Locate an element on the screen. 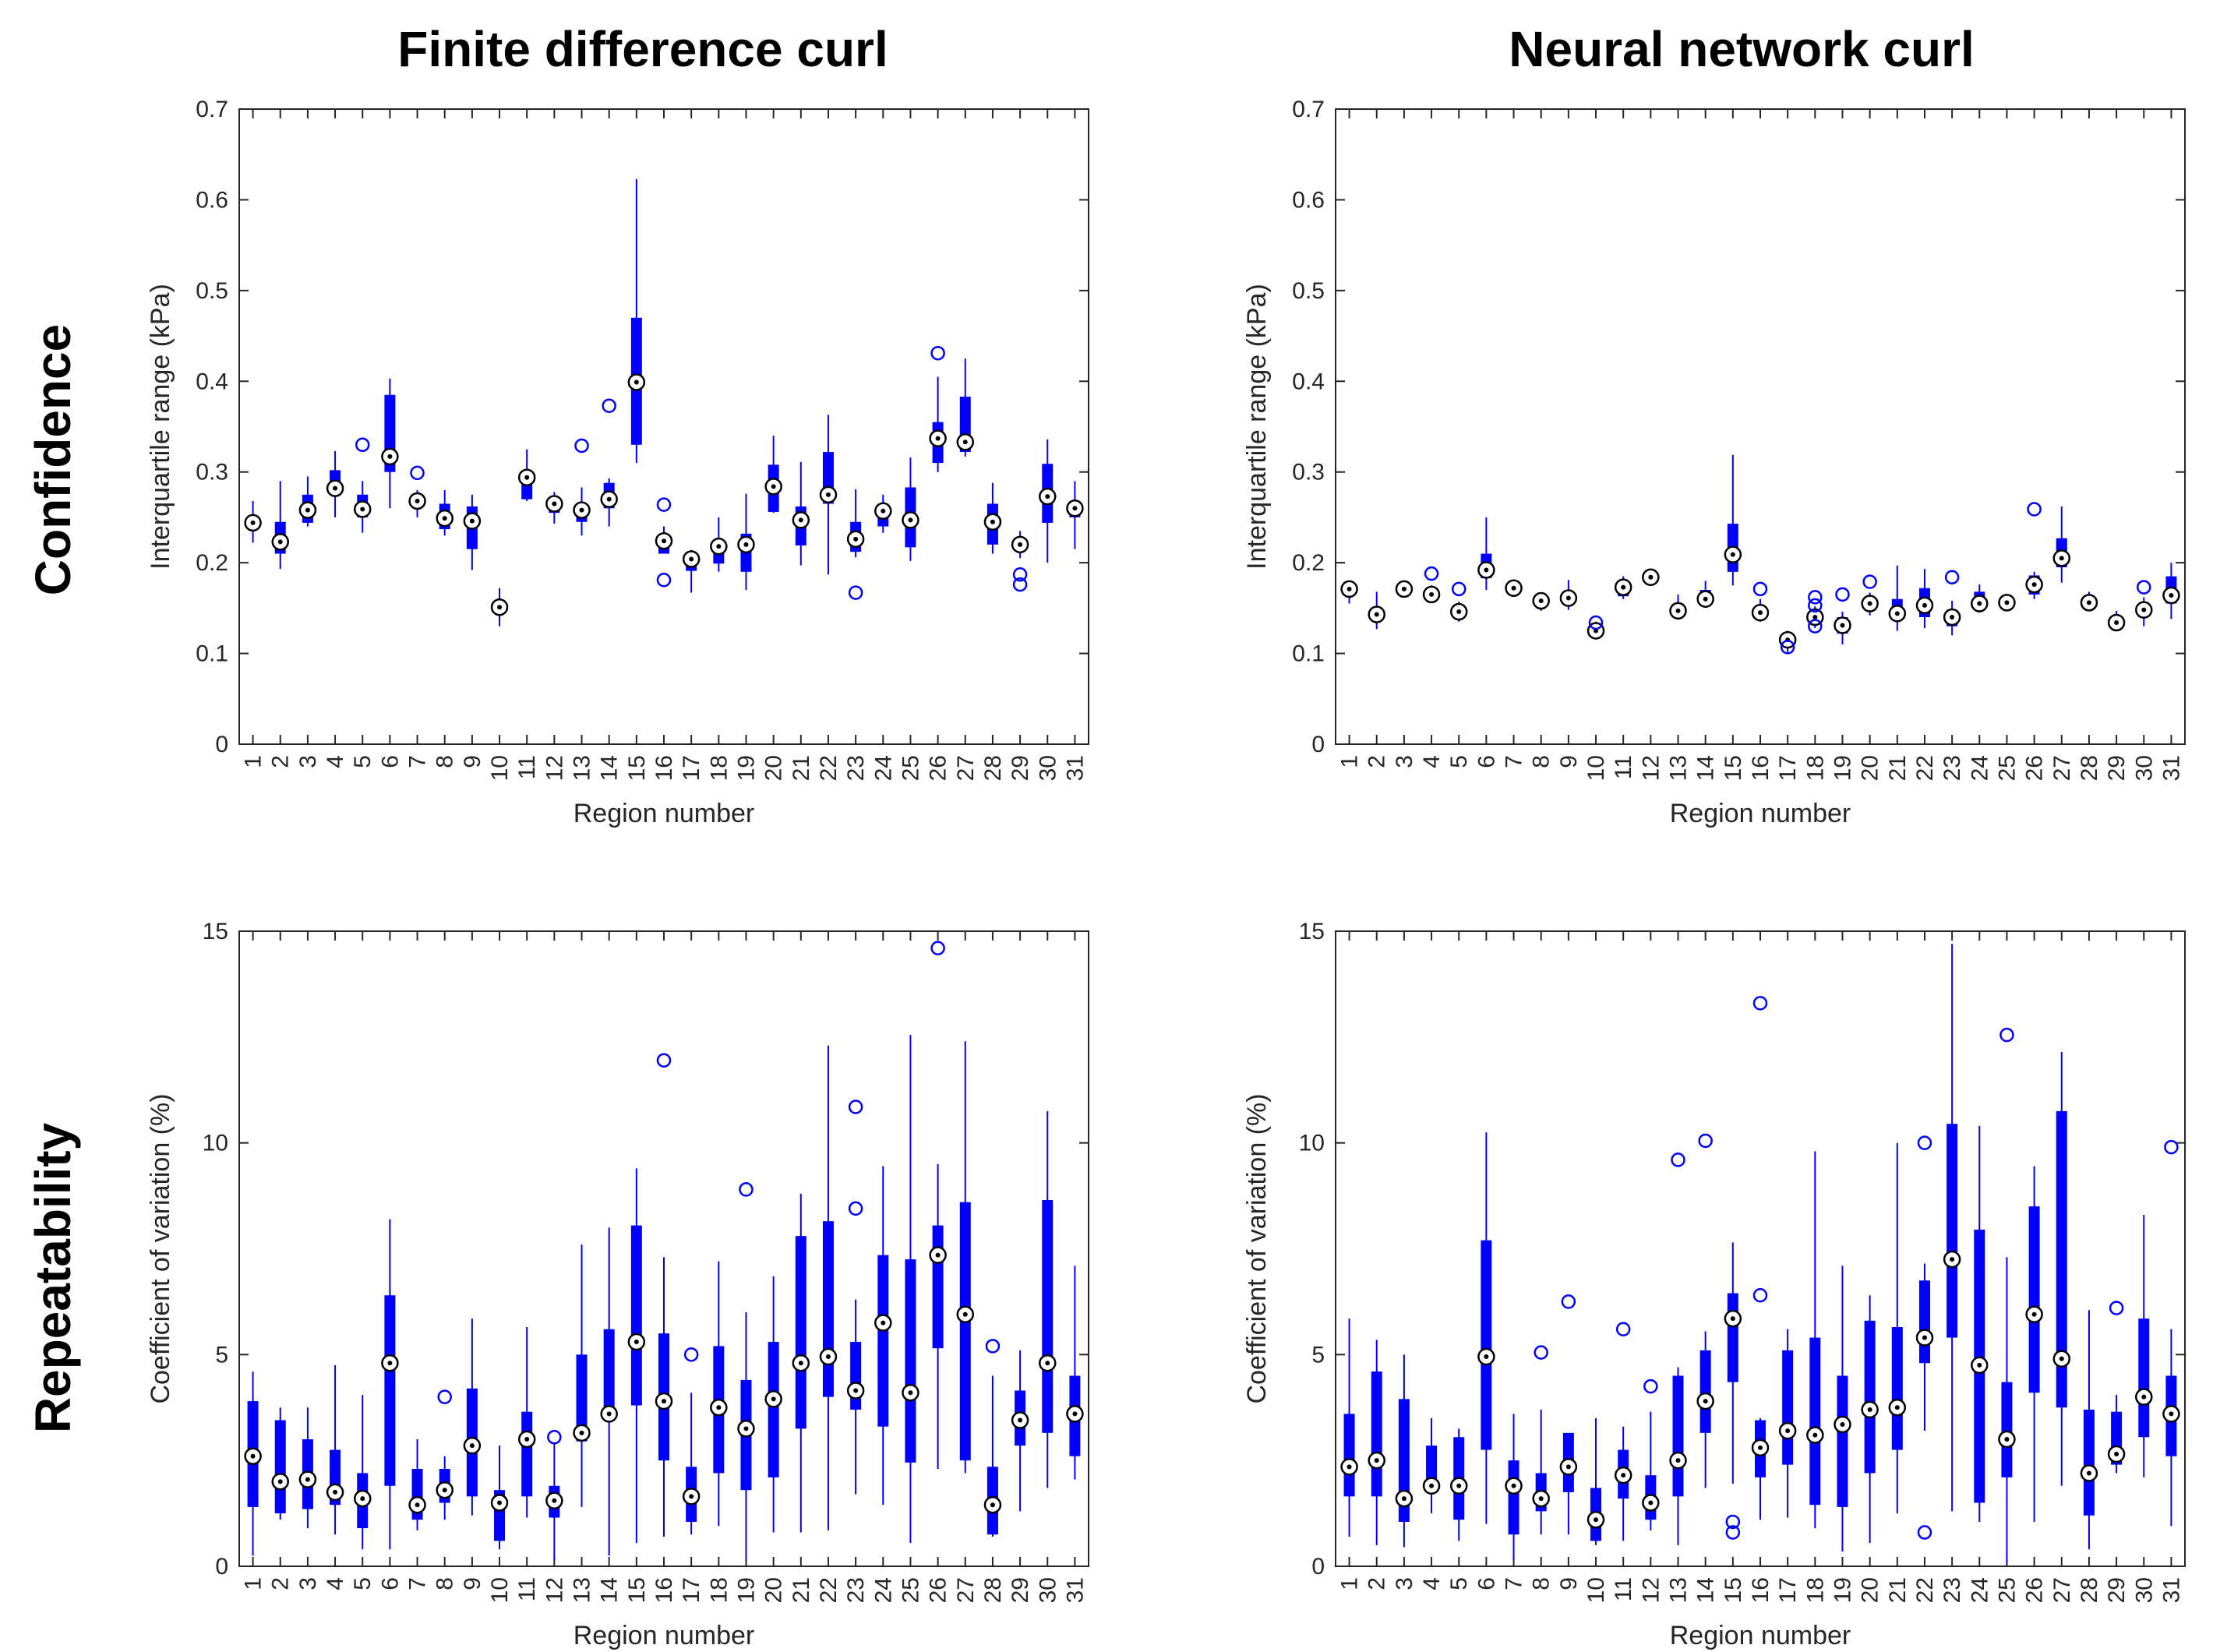 Image resolution: width=2213 pixels, height=1652 pixels. x-tick-label: 29 is located at coordinates (1020, 1590).